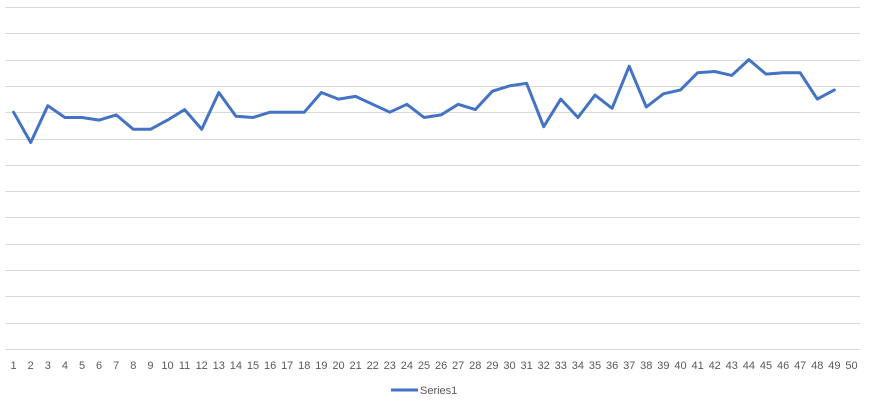  I want to click on x-tick-label: 36, so click(612, 366).